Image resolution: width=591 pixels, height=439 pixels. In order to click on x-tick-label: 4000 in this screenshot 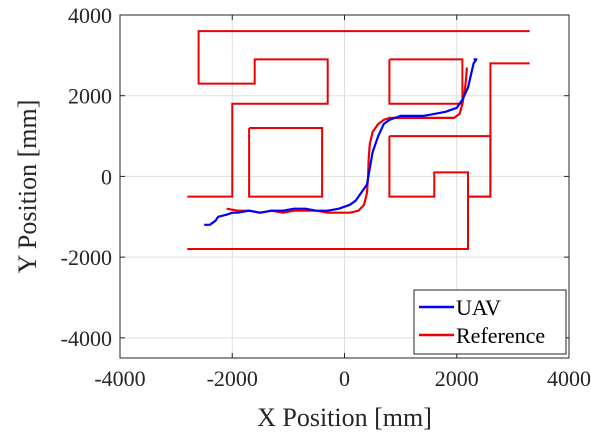, I will do `click(569, 378)`.